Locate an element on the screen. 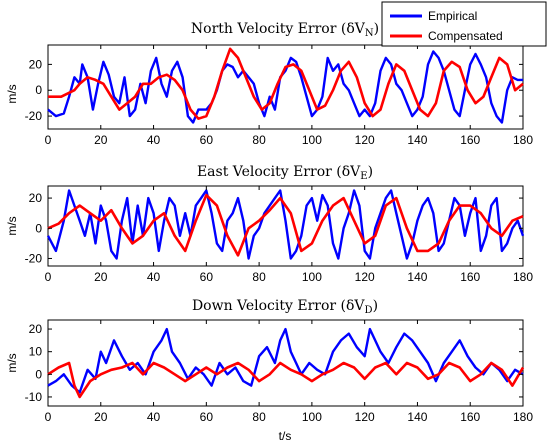 This screenshot has height=445, width=550. down-xtick-label: 20 is located at coordinates (101, 417).